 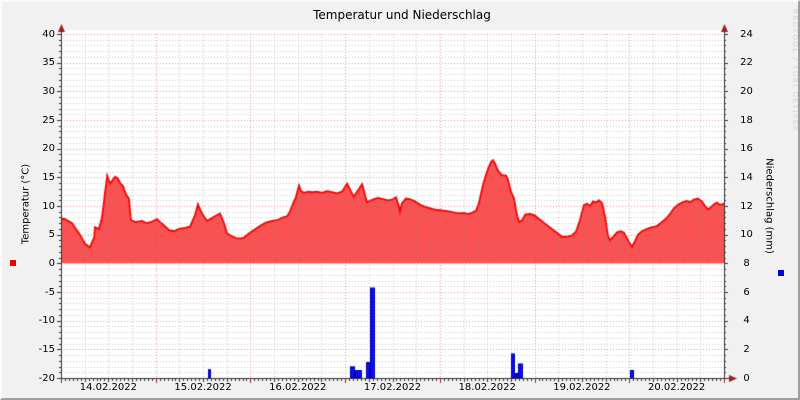 What do you see at coordinates (48, 91) in the screenshot?
I see `left-axis-tick: 30` at bounding box center [48, 91].